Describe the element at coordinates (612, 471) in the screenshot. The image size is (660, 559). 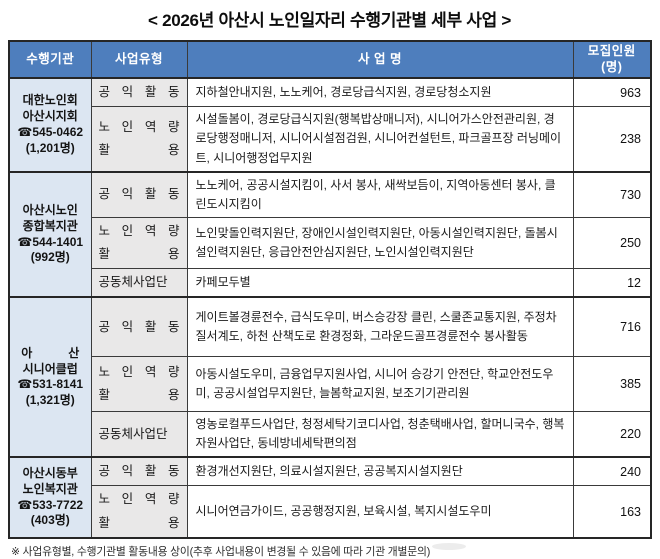
I see `count-cell: 240` at that location.